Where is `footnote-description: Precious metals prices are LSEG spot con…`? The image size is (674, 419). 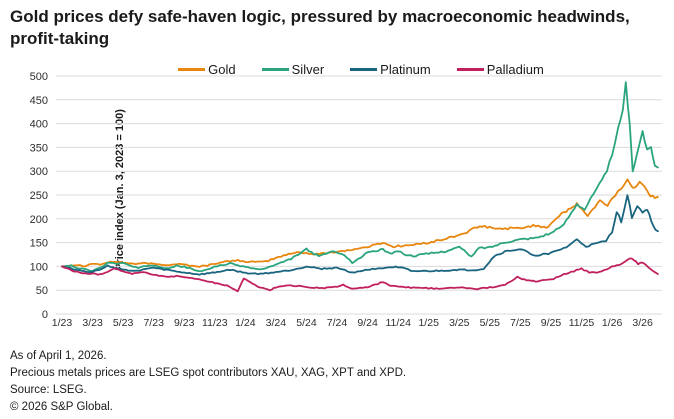
footnote-description: Precious metals prices are LSEG spot con… is located at coordinates (208, 373).